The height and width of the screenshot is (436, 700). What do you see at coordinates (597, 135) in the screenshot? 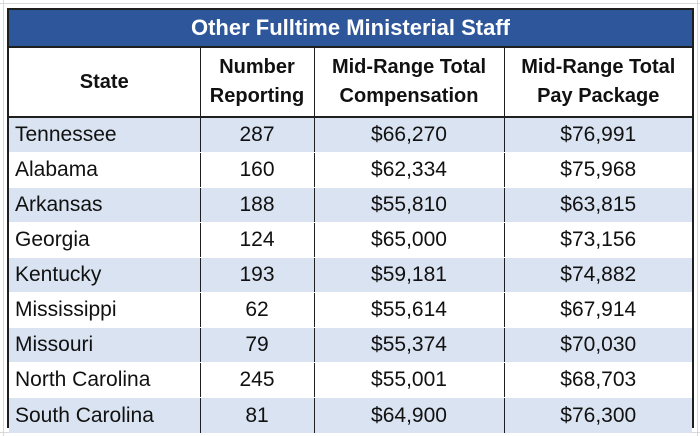
I see `cell-pay-package: $76,991` at bounding box center [597, 135].